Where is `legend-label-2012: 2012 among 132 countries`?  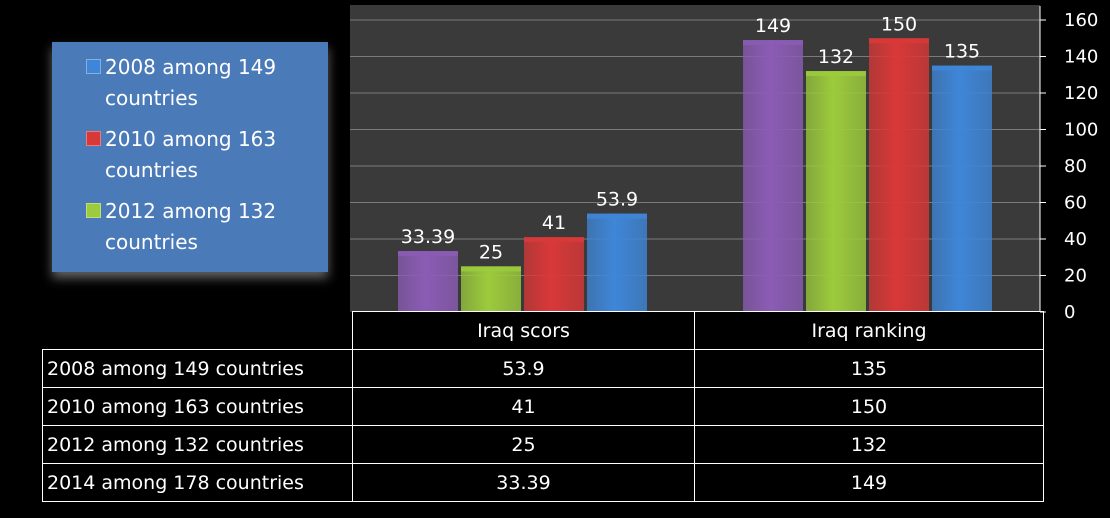
legend-label-2012: 2012 among 132 countries is located at coordinates (191, 226).